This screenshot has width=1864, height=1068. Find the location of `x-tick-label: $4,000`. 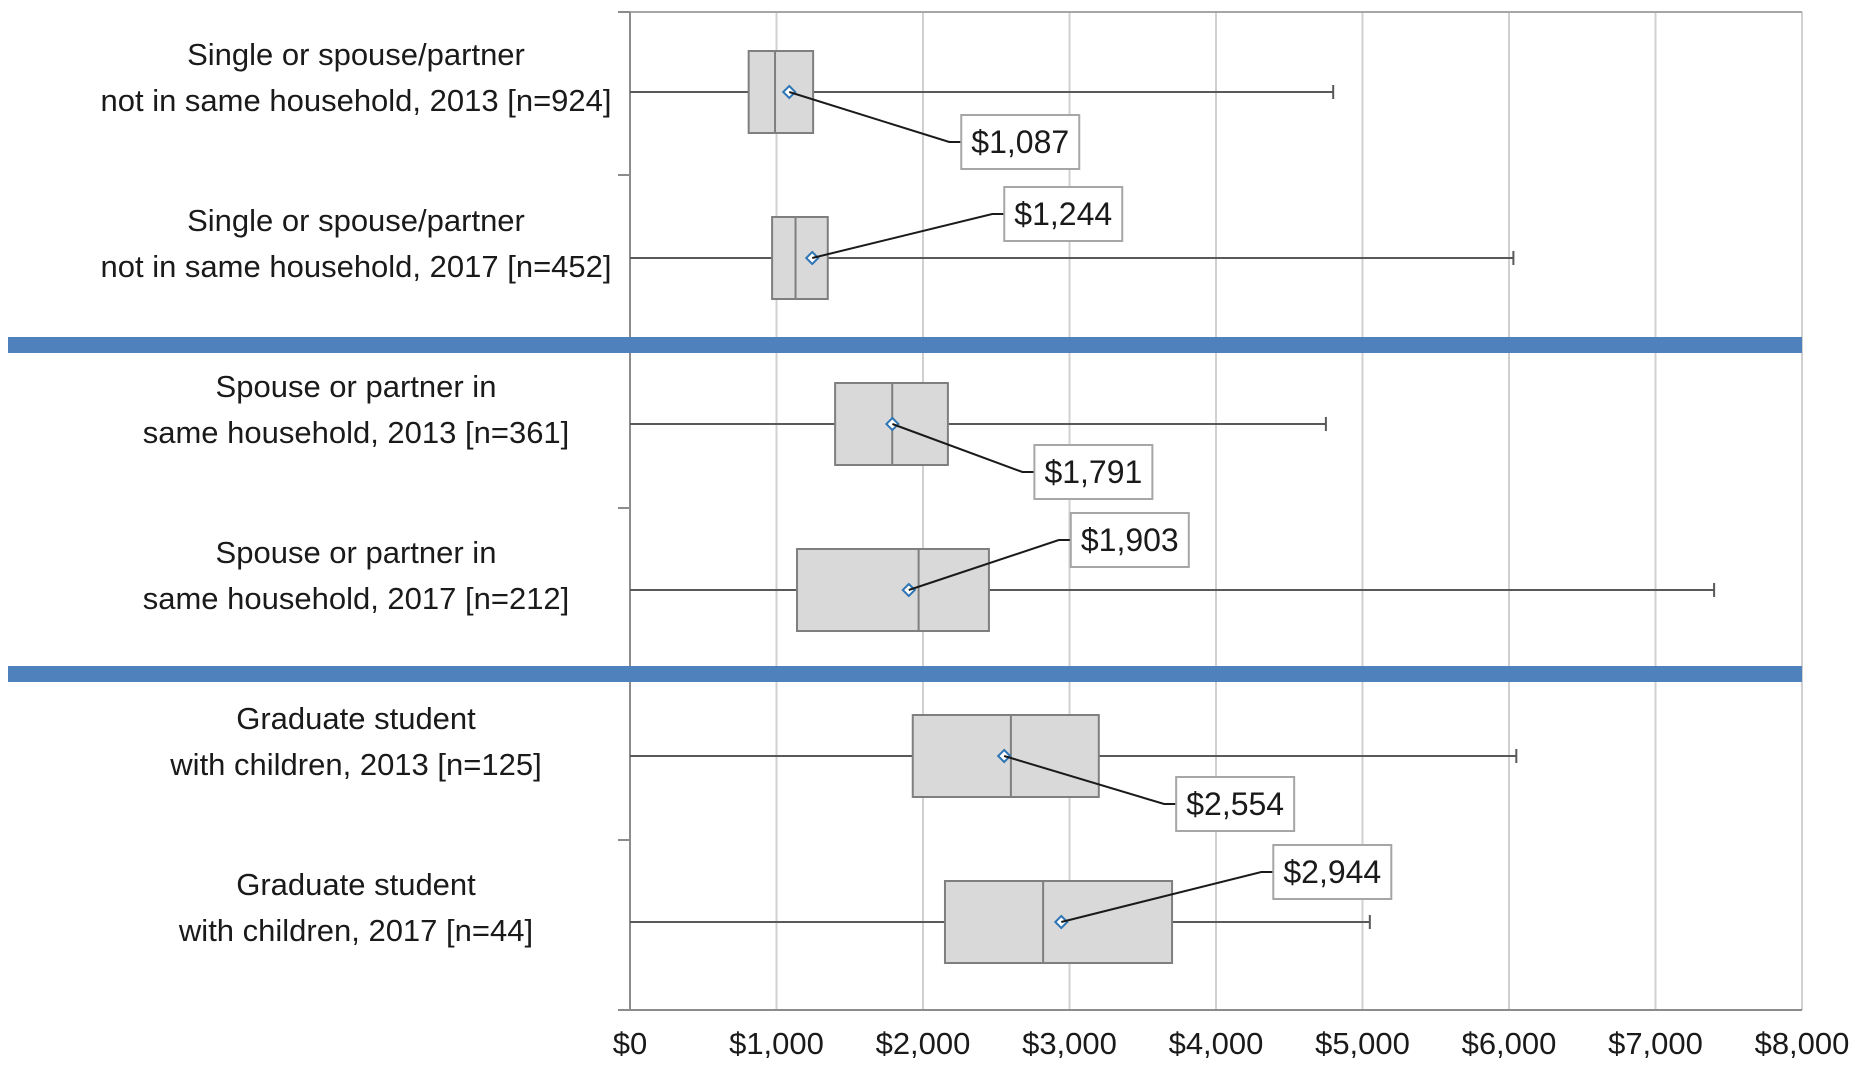

x-tick-label: $4,000 is located at coordinates (1216, 1043).